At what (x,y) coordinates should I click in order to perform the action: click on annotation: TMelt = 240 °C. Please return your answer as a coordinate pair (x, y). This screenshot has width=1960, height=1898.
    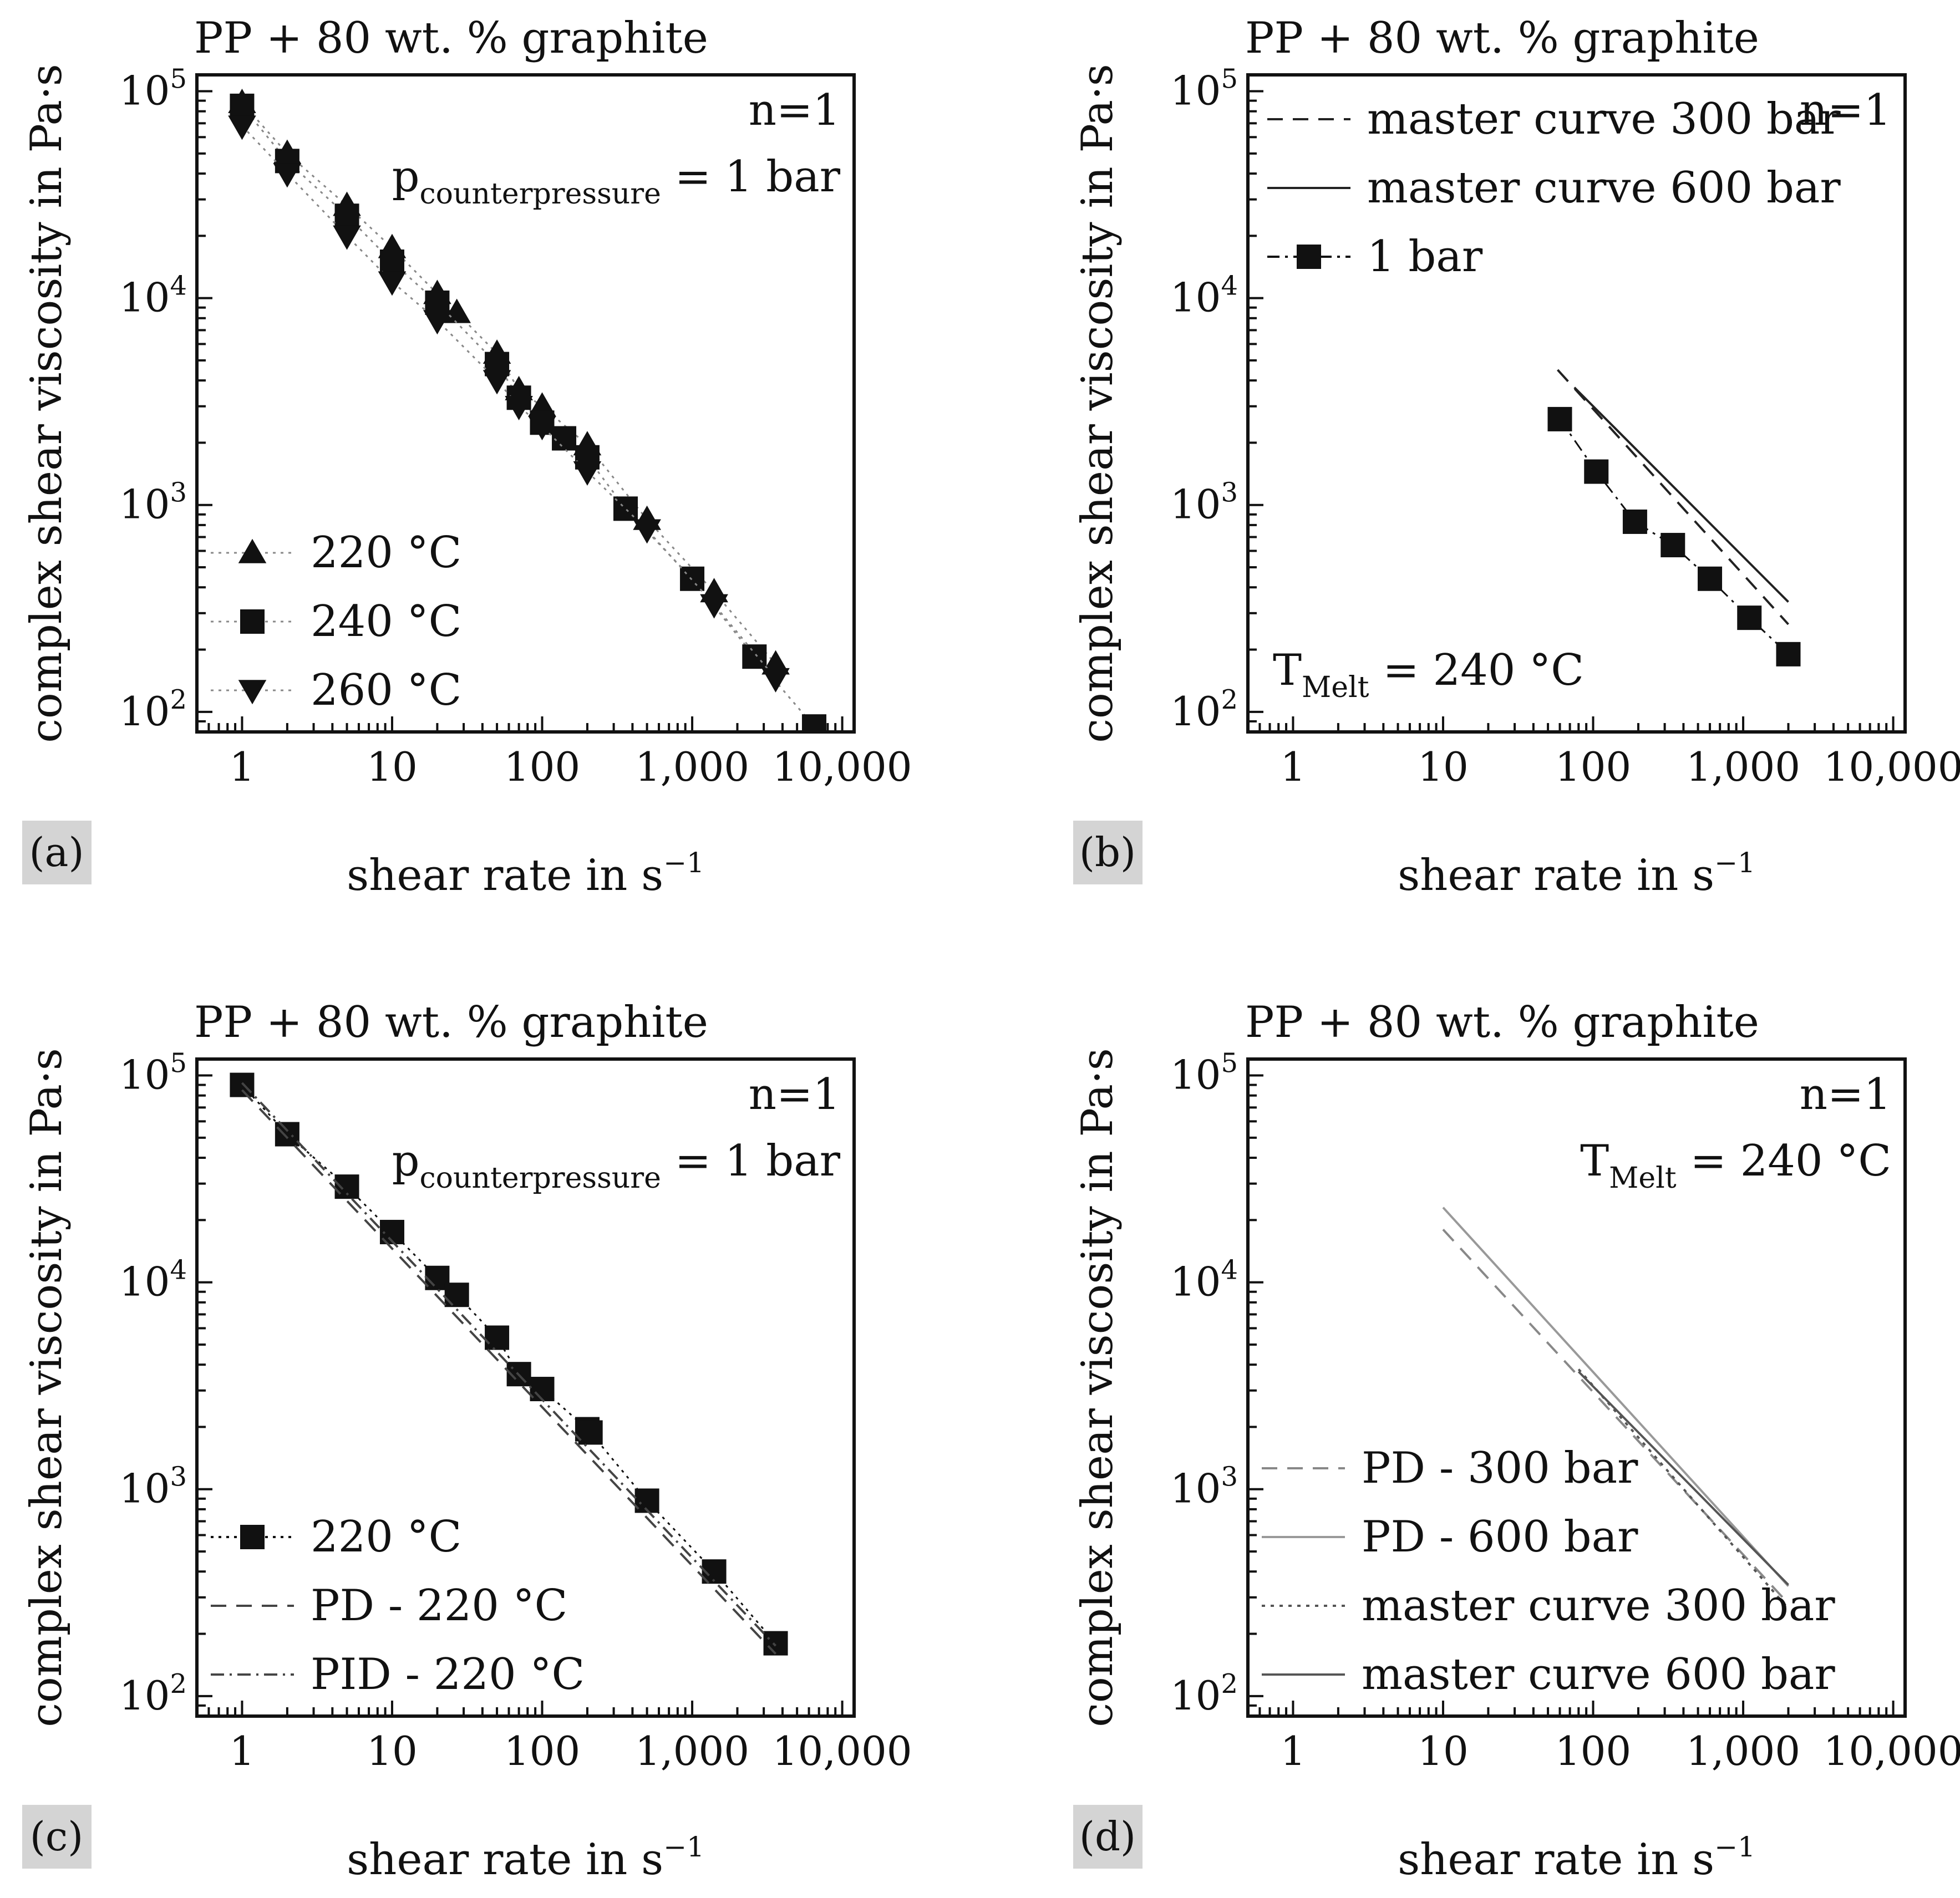
    Looking at the image, I should click on (1428, 674).